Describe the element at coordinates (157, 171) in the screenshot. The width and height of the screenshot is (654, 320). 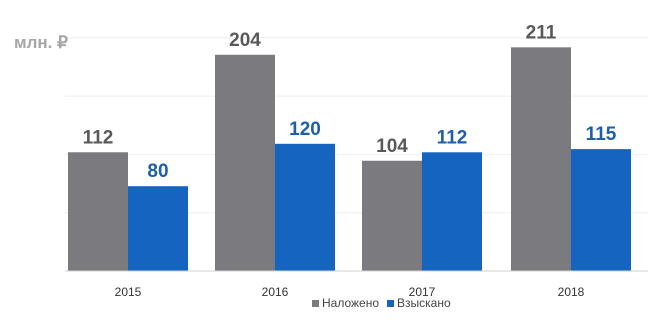
I see `data-label-2015-series-1: 80` at that location.